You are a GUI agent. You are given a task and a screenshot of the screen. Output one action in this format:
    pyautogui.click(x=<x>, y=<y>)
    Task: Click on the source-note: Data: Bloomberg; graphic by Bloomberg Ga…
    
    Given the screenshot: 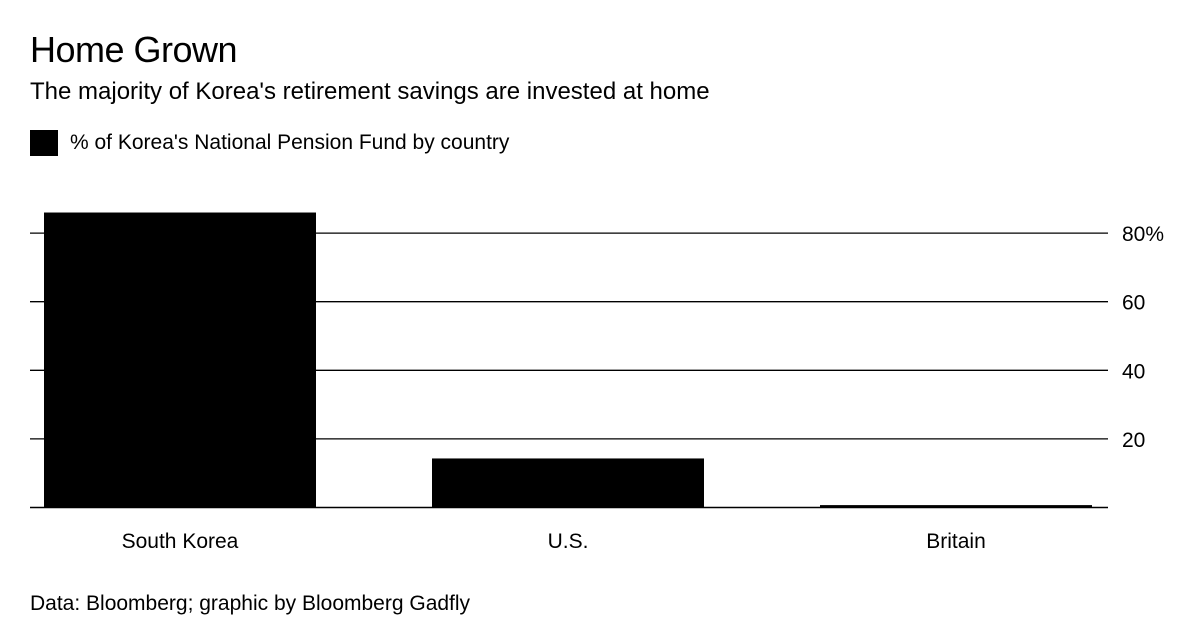 What is the action you would take?
    pyautogui.click(x=250, y=603)
    